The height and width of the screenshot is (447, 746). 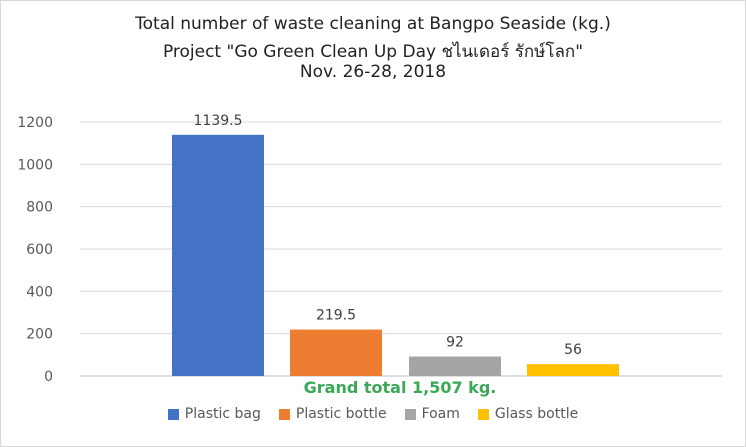 What do you see at coordinates (35, 165) in the screenshot?
I see `y-tick-label: 1000` at bounding box center [35, 165].